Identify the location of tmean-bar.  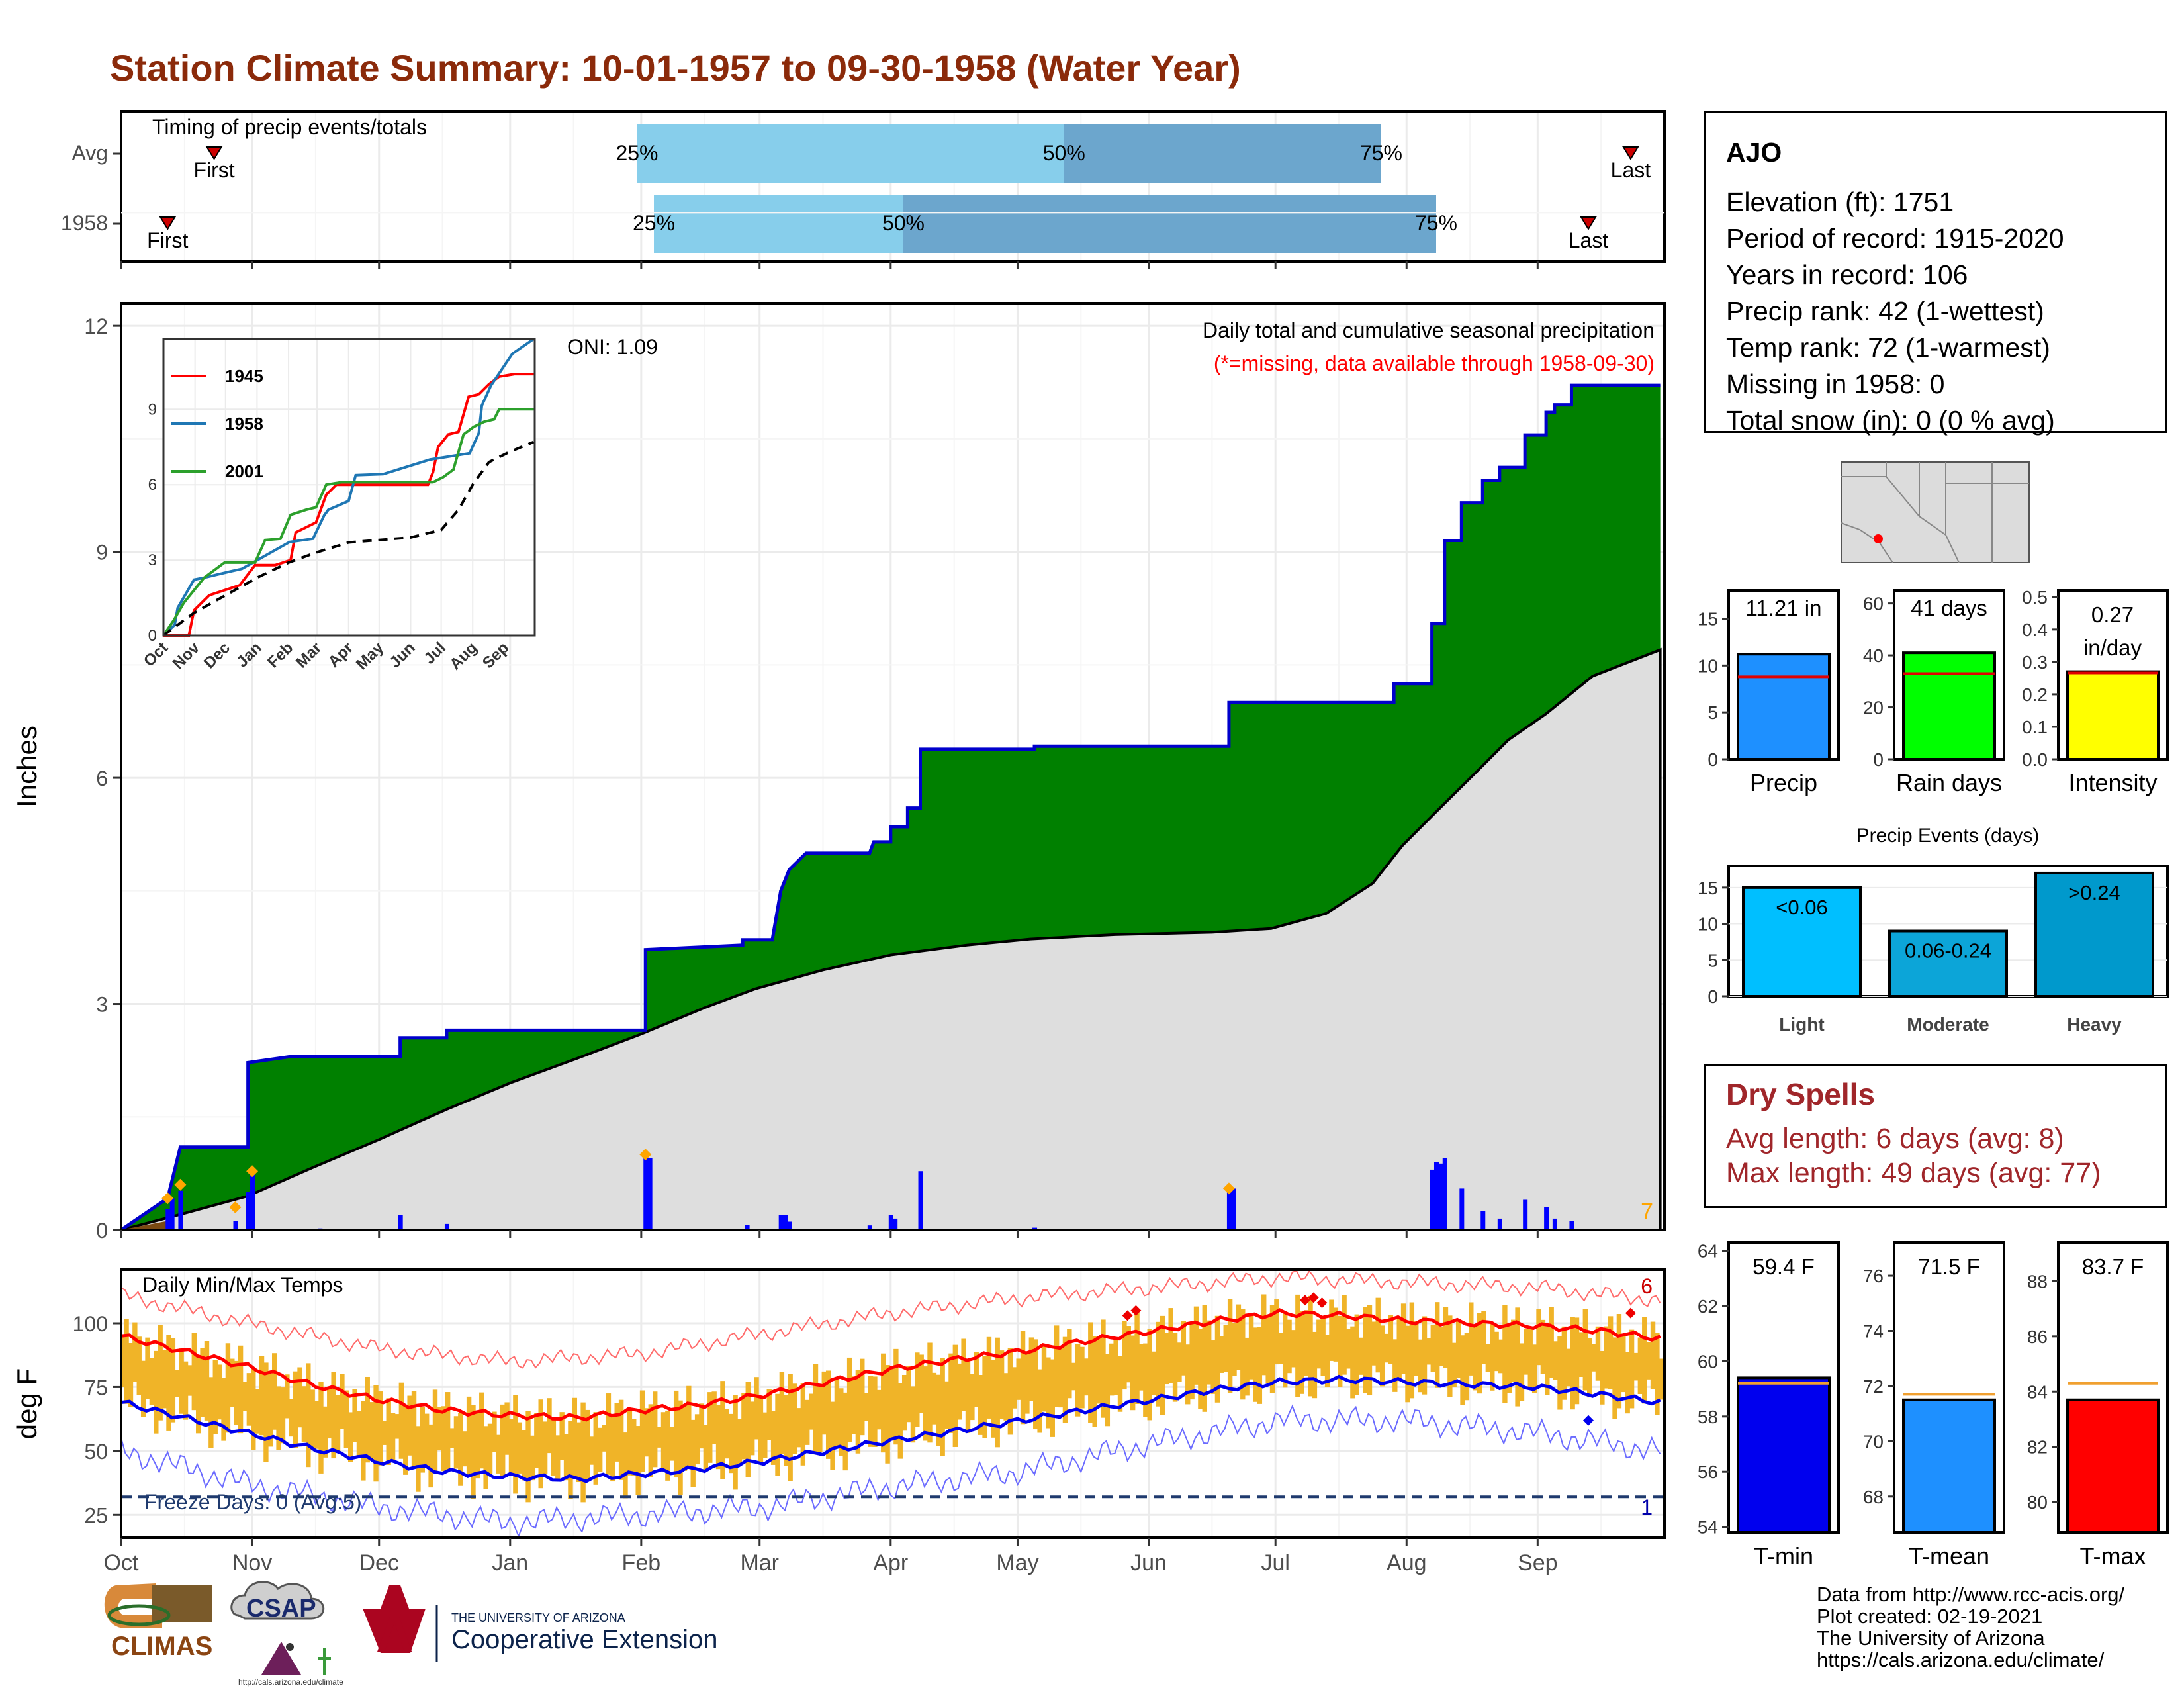
(1949, 1466).